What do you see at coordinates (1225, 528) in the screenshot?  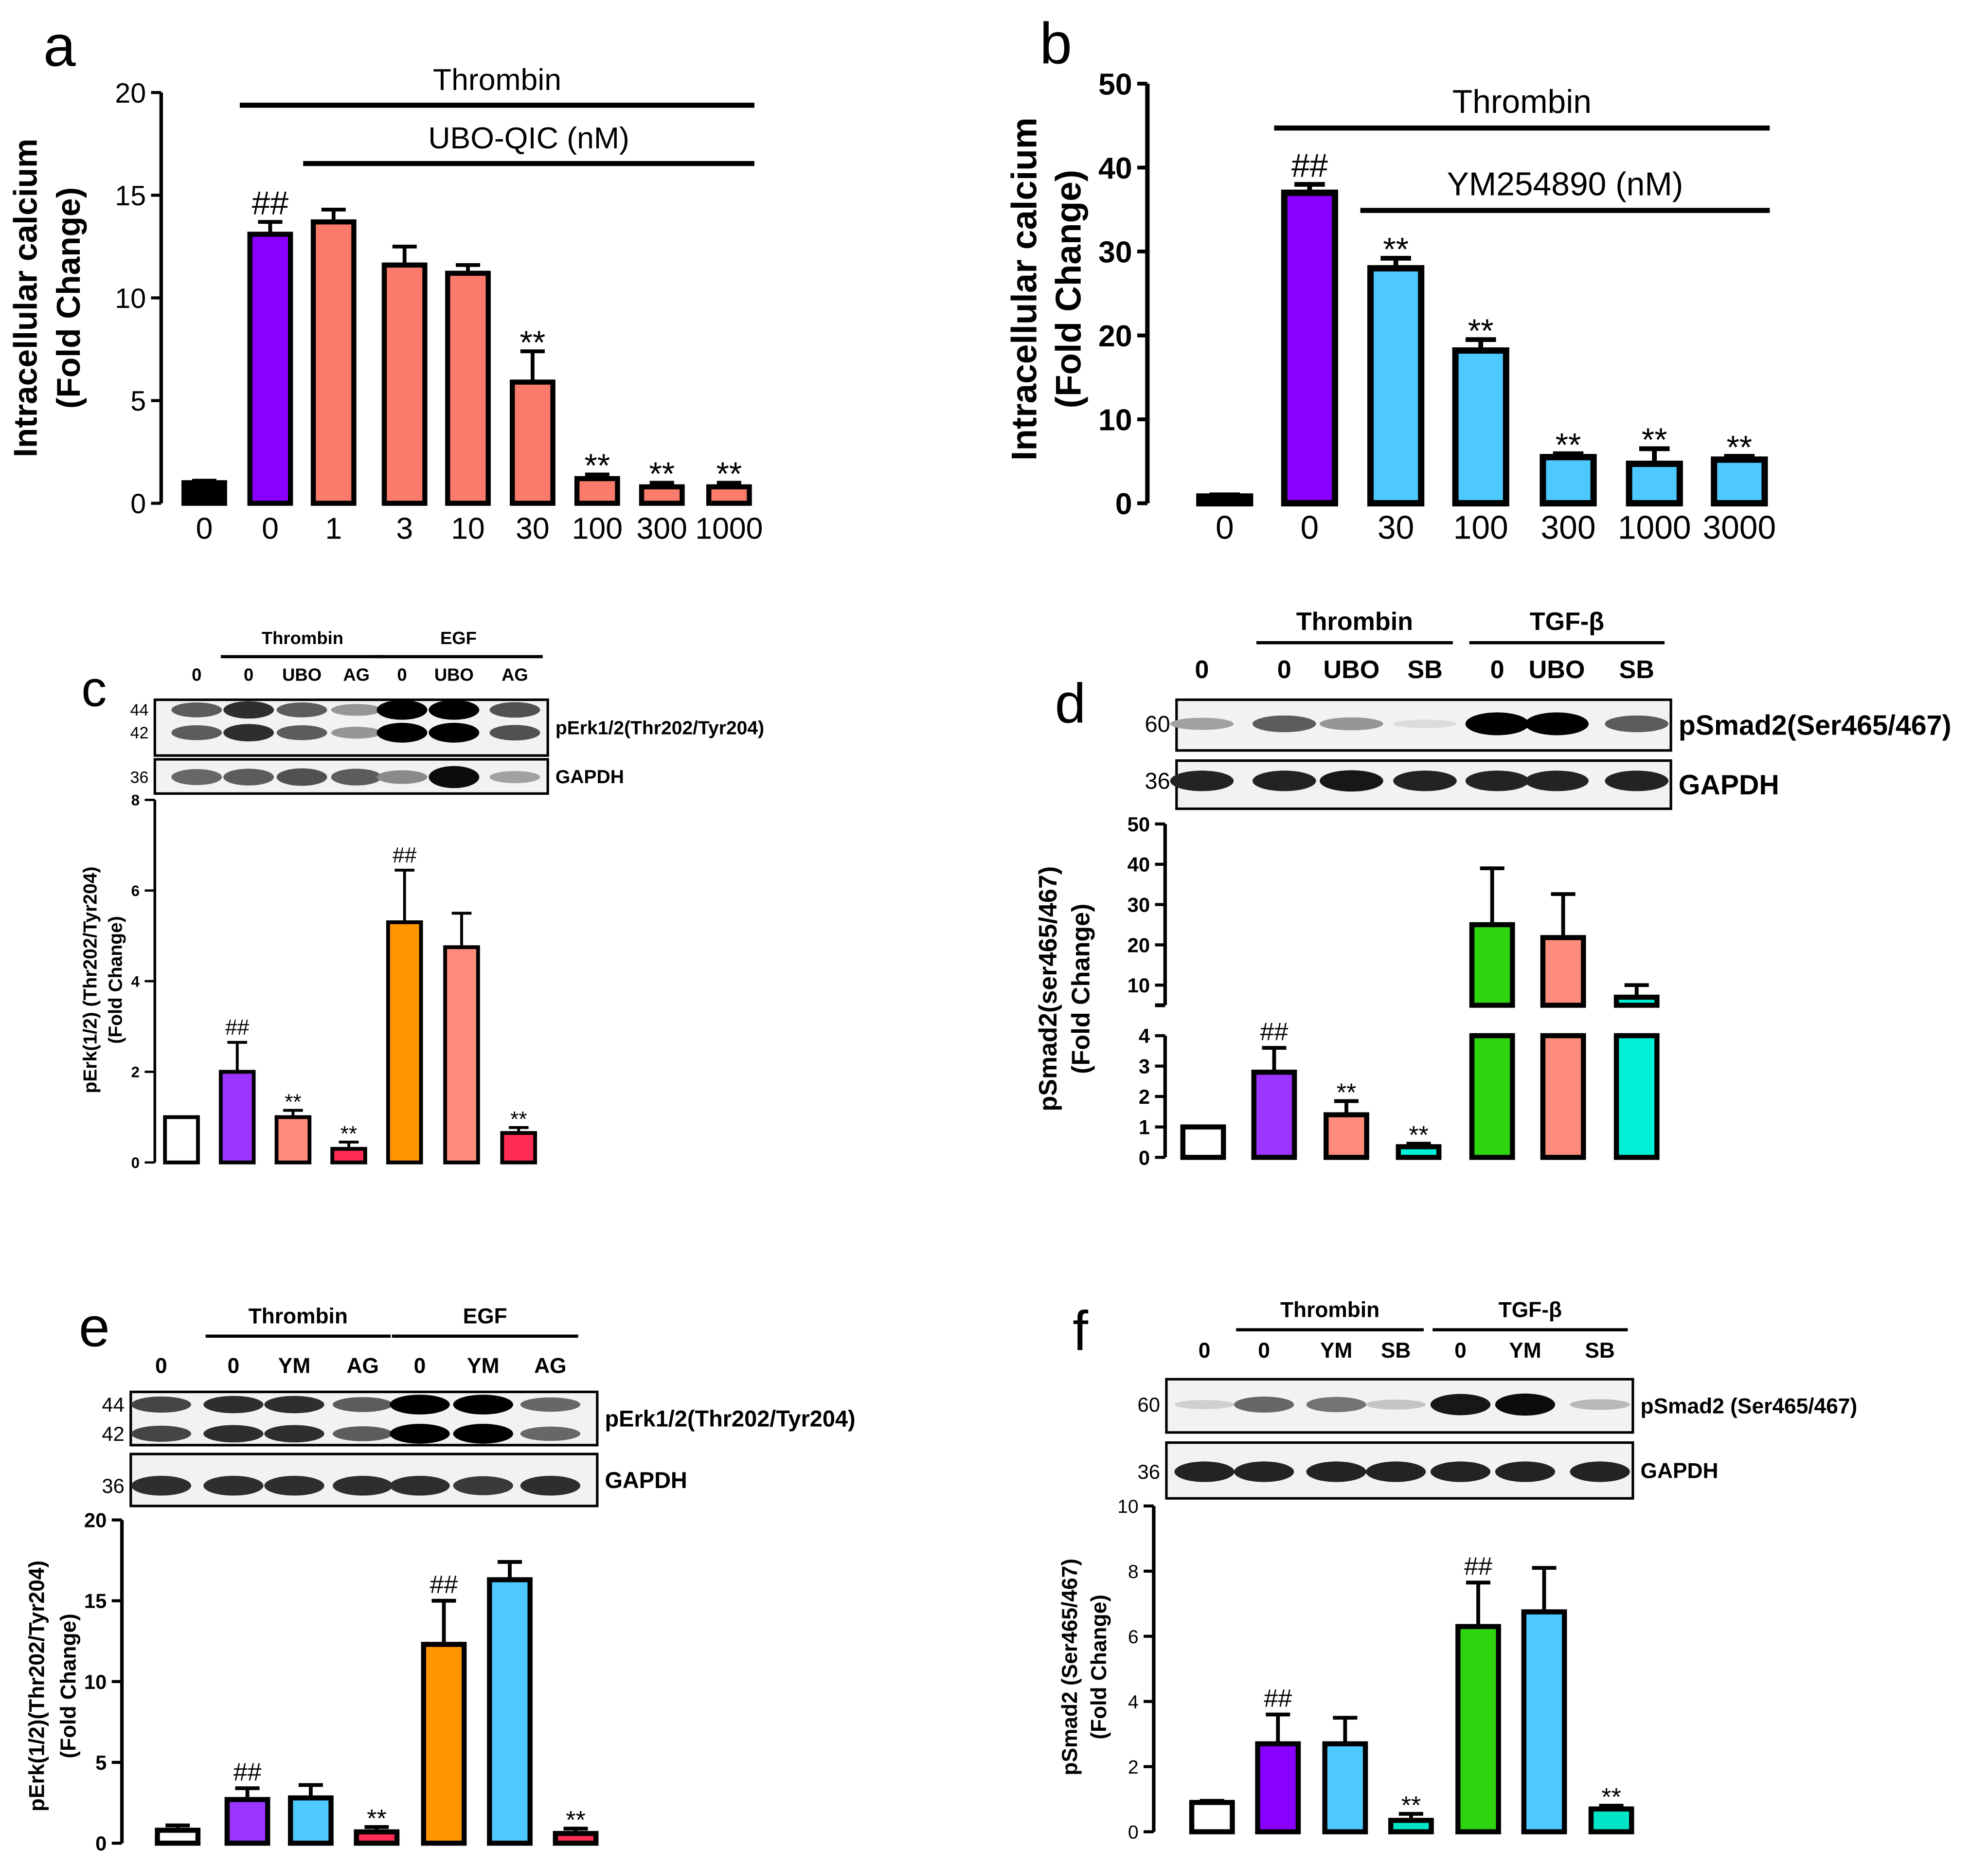 I see `x-tick-label: 0` at bounding box center [1225, 528].